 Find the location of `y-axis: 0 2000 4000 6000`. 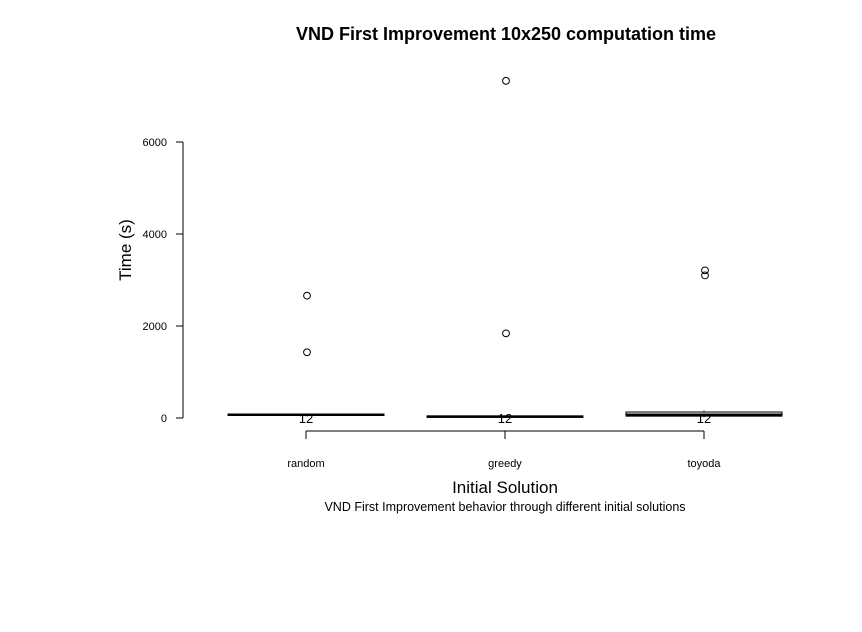

y-axis: 0 2000 4000 6000 is located at coordinates (163, 281).